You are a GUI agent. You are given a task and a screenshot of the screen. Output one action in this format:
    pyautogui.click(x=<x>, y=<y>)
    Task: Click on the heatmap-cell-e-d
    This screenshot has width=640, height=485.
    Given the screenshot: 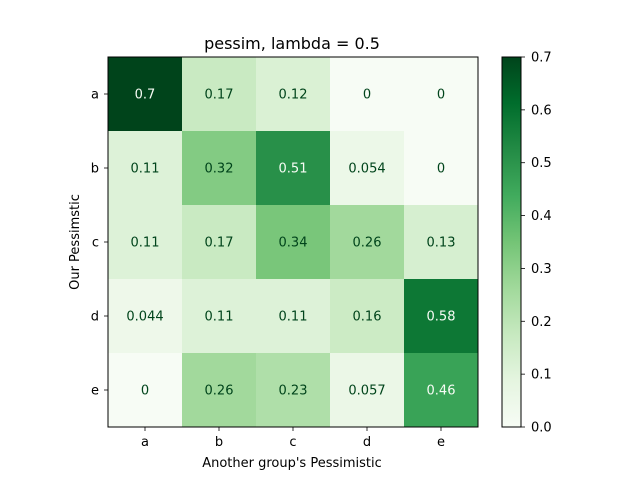 What is the action you would take?
    pyautogui.click(x=367, y=390)
    